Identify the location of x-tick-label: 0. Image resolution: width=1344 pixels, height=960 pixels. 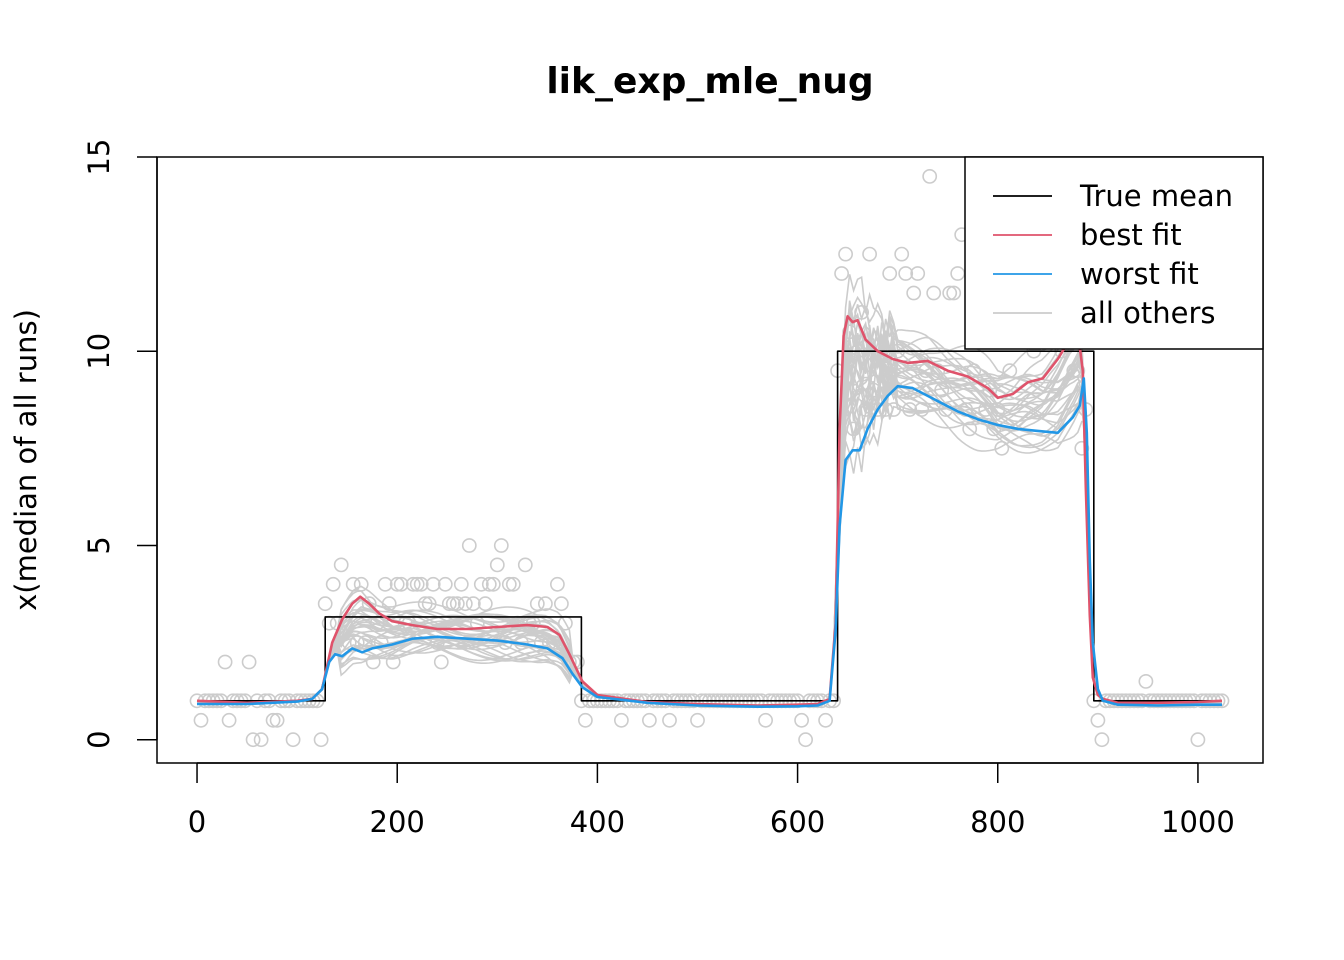
(197, 822).